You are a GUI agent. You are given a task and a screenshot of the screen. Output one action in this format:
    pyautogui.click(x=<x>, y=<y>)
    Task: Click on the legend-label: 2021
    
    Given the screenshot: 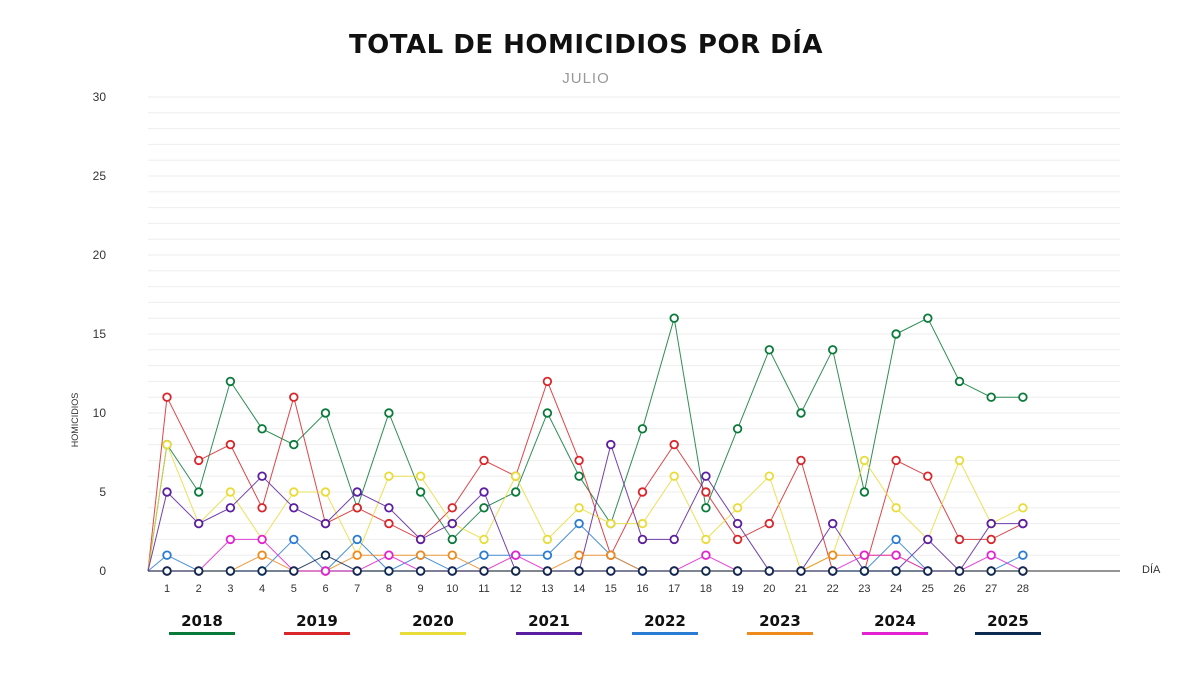 What is the action you would take?
    pyautogui.click(x=549, y=621)
    